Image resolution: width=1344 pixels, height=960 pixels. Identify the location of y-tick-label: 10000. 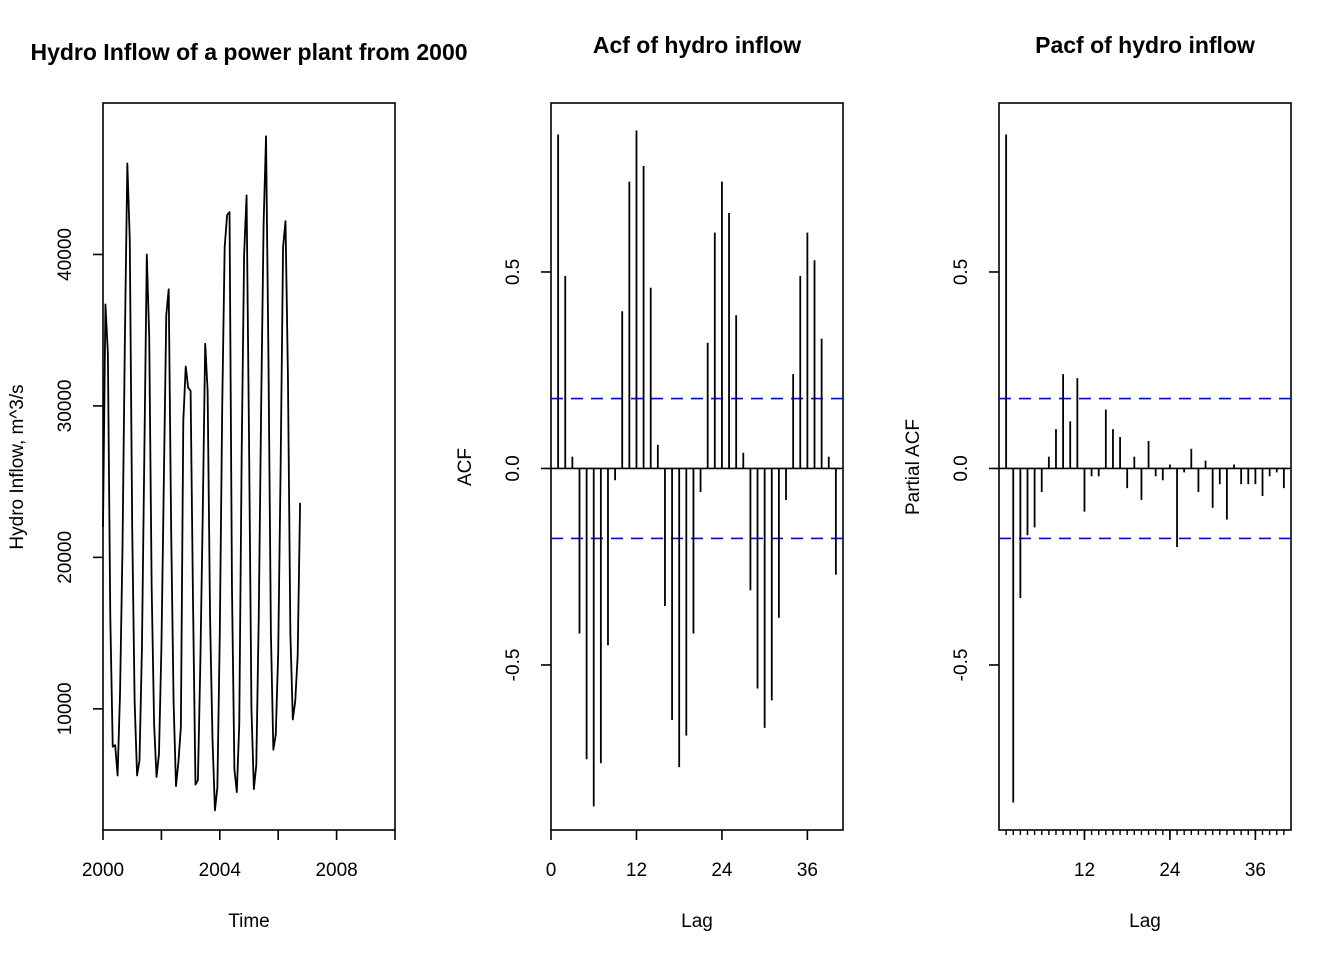
(65, 708).